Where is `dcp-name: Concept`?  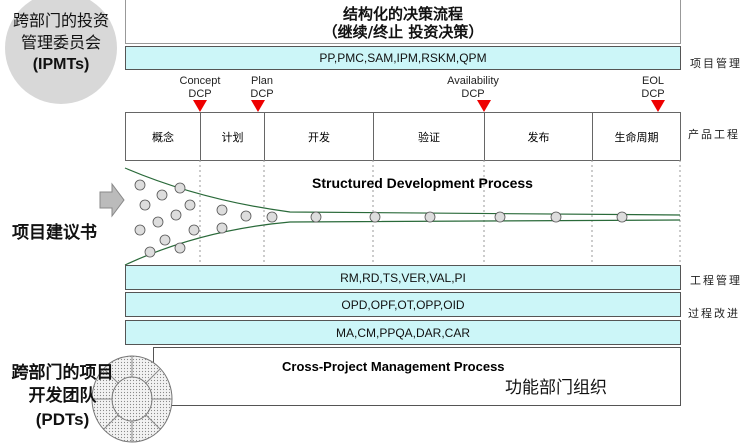
dcp-name: Concept is located at coordinates (200, 81).